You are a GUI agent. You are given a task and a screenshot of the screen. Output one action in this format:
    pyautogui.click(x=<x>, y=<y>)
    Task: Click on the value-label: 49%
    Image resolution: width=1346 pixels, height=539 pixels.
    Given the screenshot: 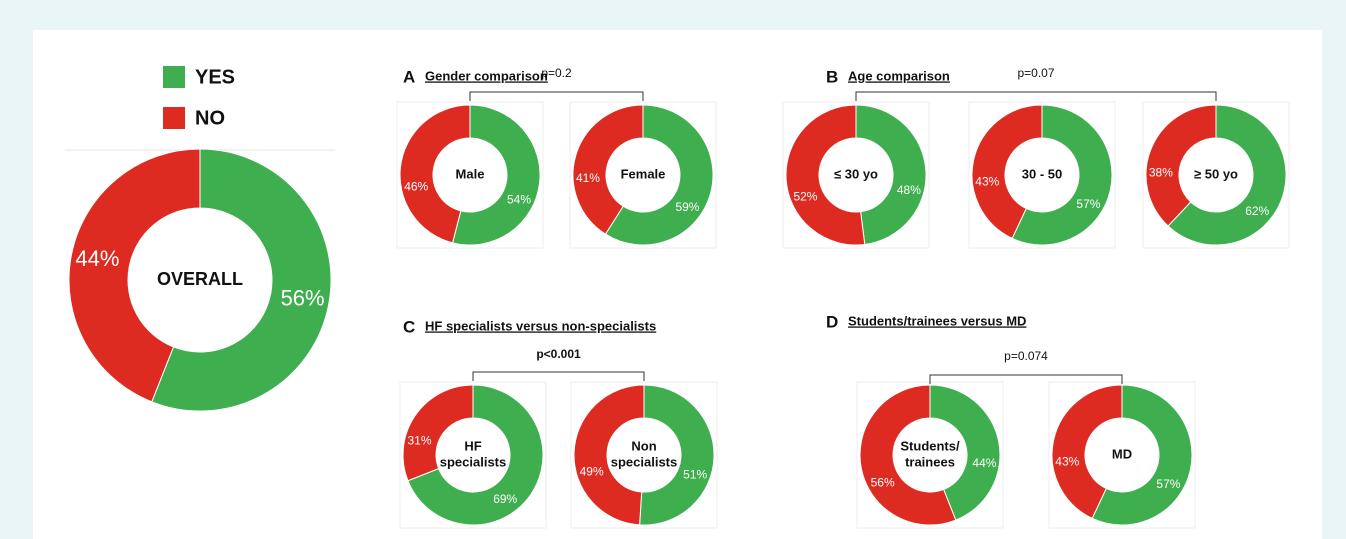 What is the action you would take?
    pyautogui.click(x=592, y=471)
    